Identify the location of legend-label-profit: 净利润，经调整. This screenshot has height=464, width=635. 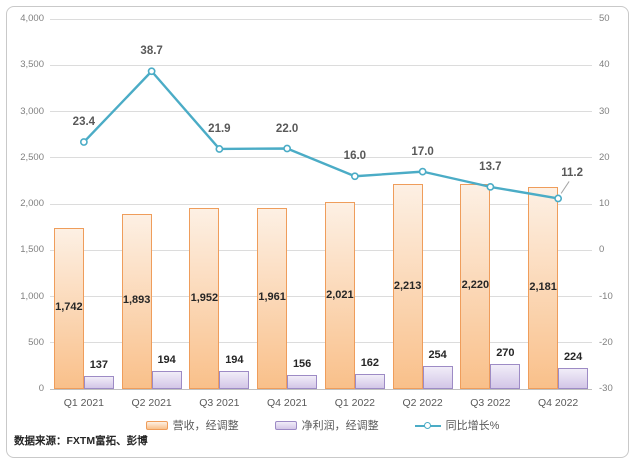
(340, 426).